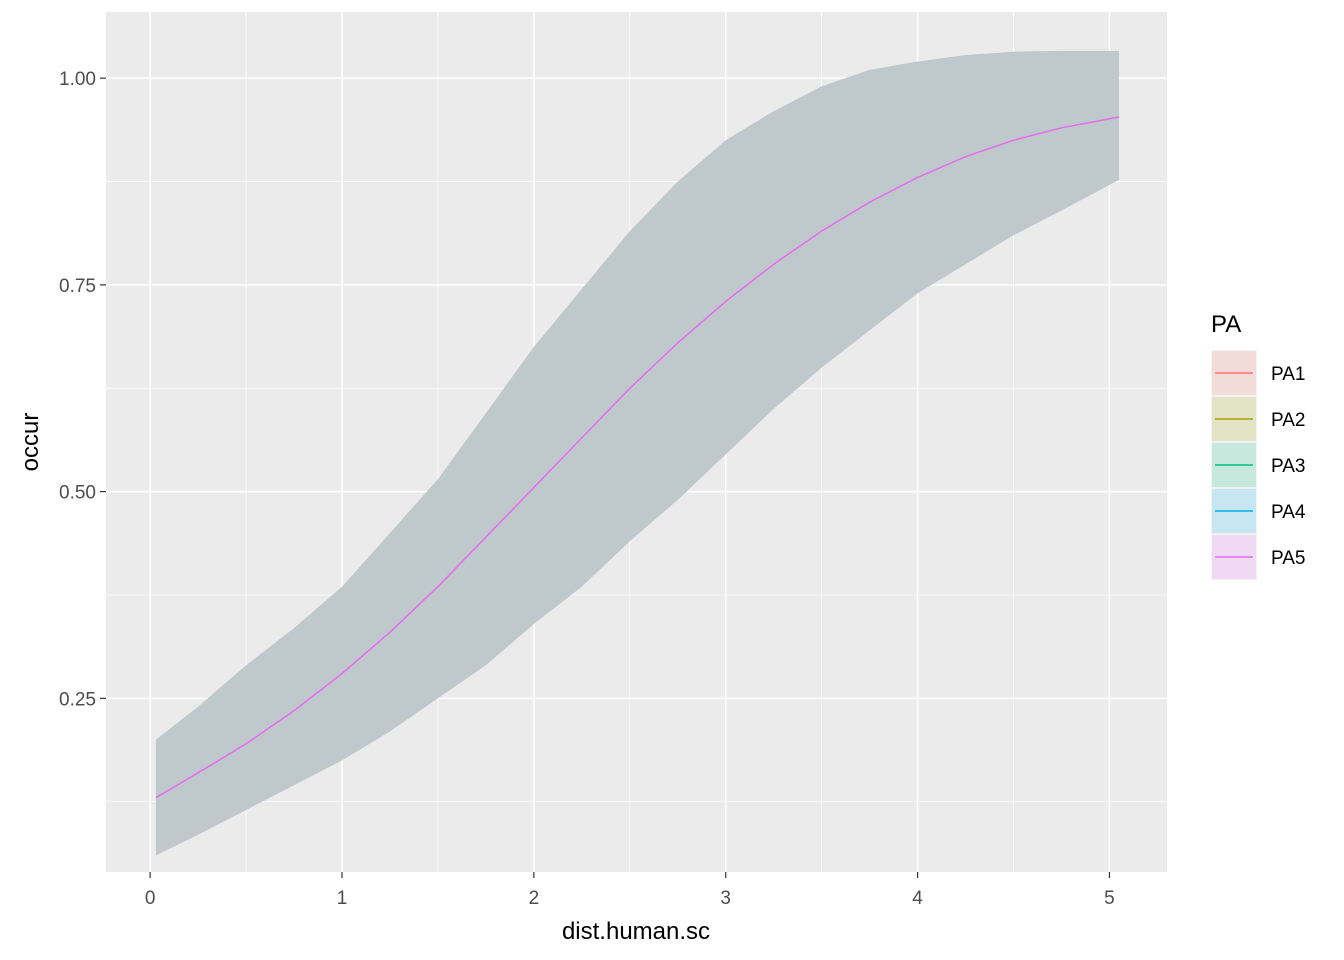  I want to click on legend: PA PA1 PA2 PA3 PA4 PA5, so click(1258, 445).